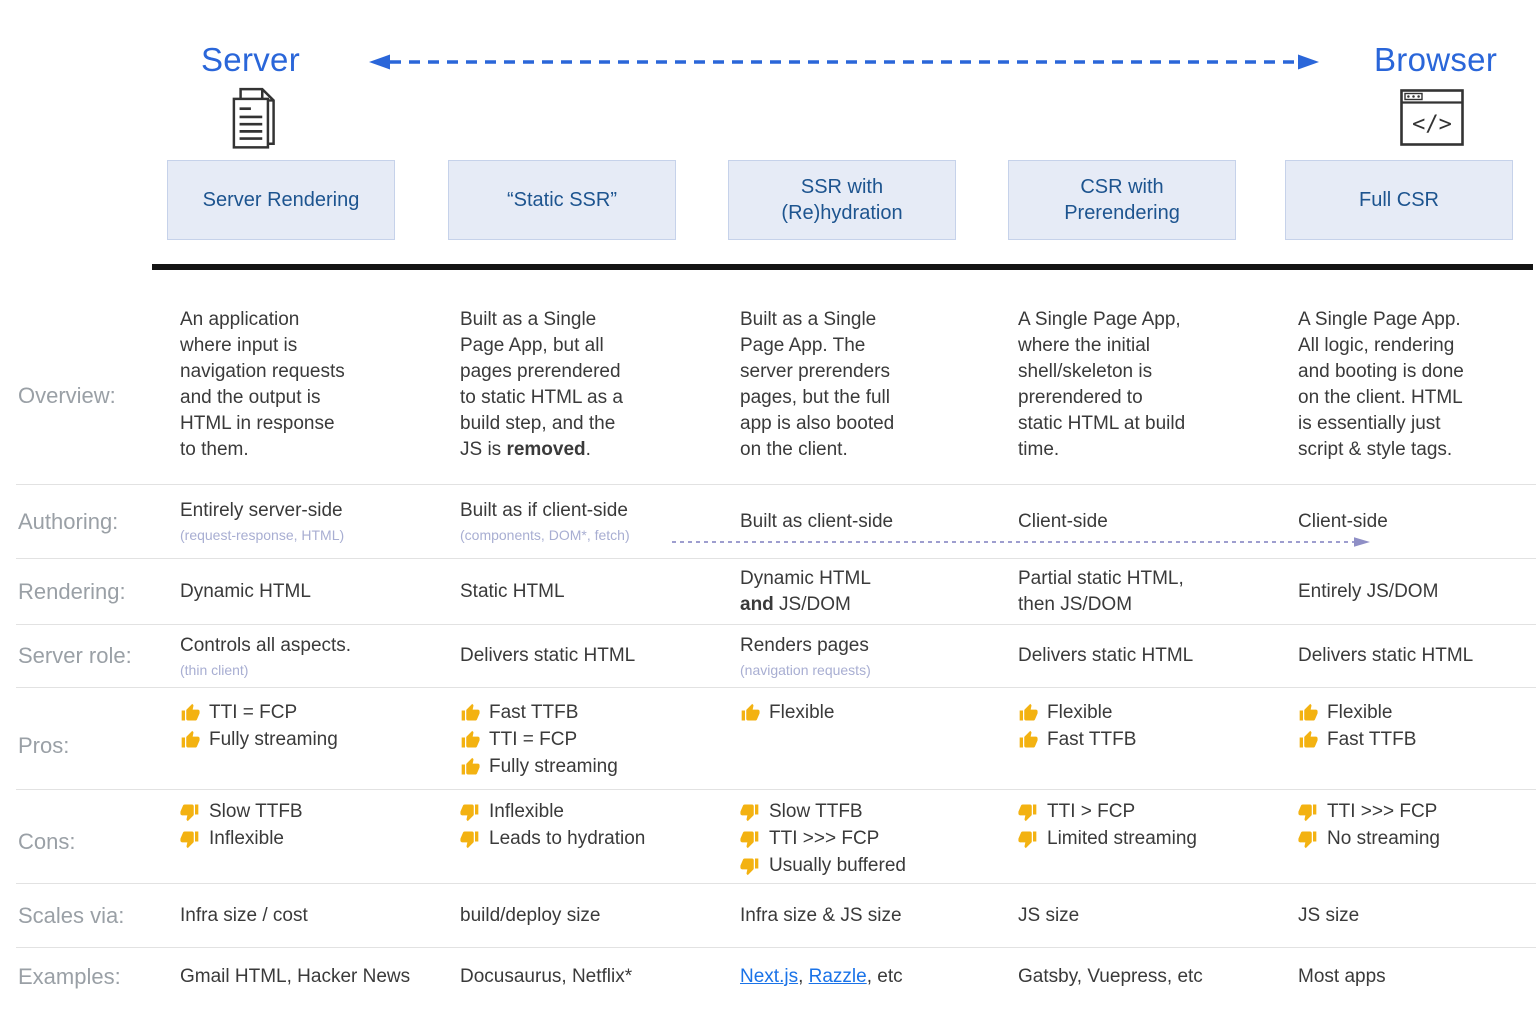 Image resolution: width=1536 pixels, height=1019 pixels. What do you see at coordinates (1139, 713) in the screenshot?
I see `pro-item: Flexible` at bounding box center [1139, 713].